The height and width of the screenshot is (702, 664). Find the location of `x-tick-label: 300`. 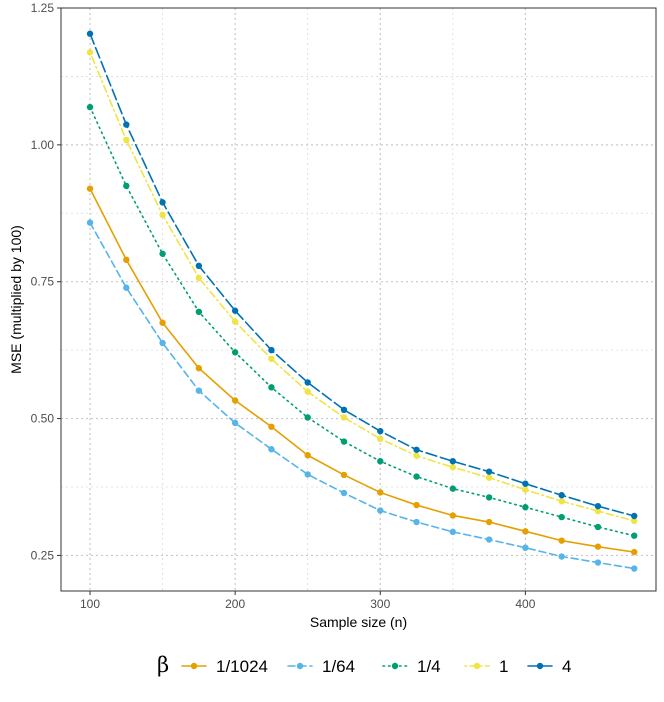

x-tick-label: 300 is located at coordinates (380, 604).